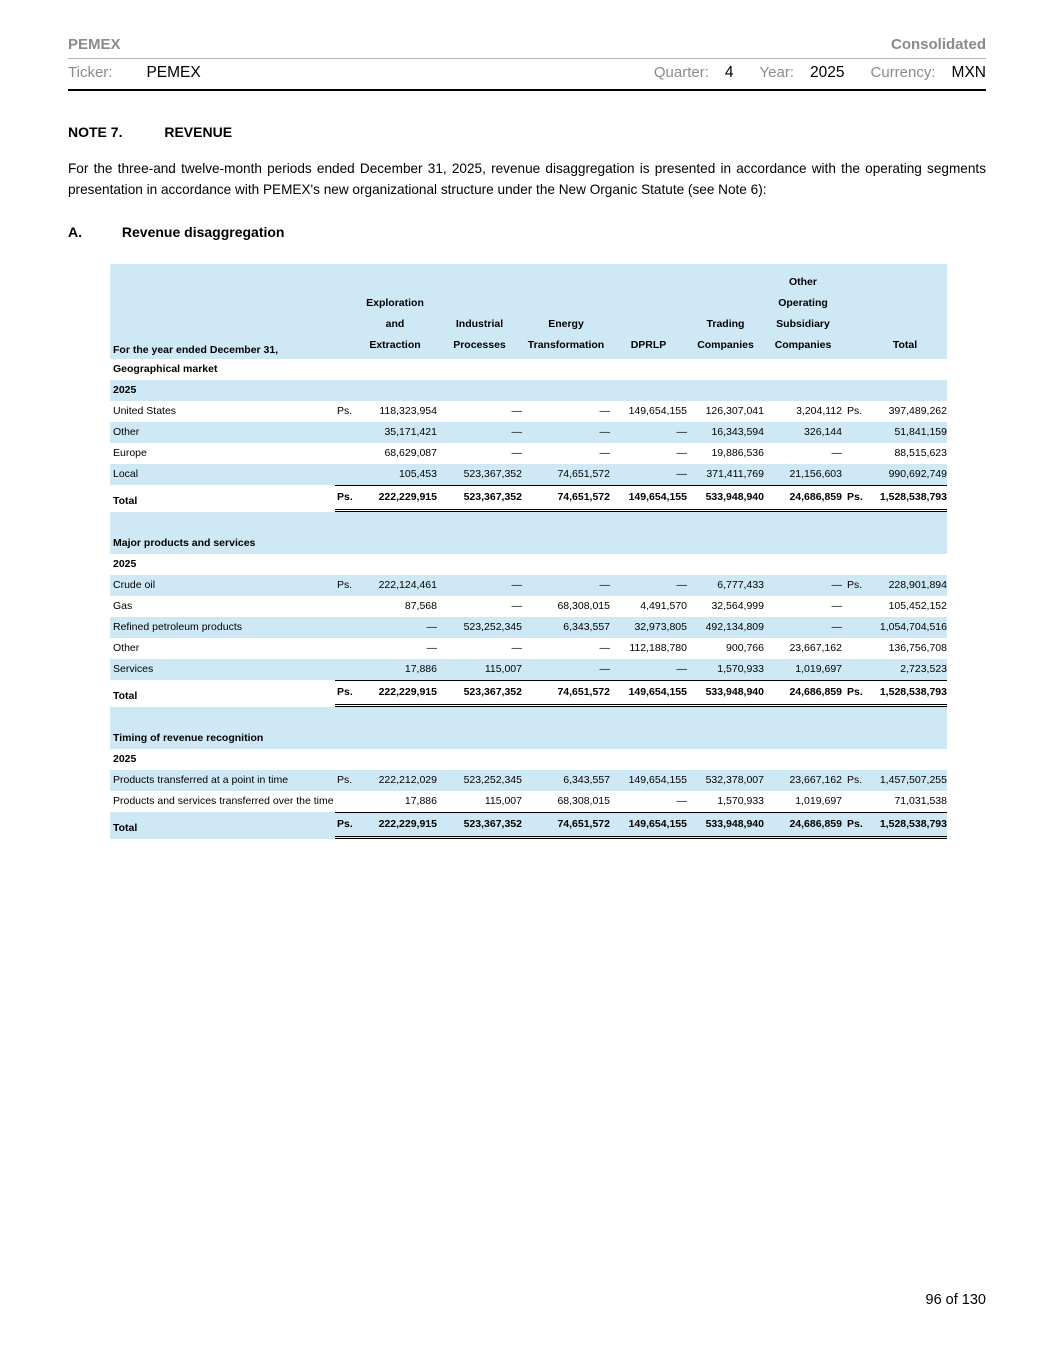 The height and width of the screenshot is (1365, 1055). I want to click on table-cell: 87,568, so click(420, 605).